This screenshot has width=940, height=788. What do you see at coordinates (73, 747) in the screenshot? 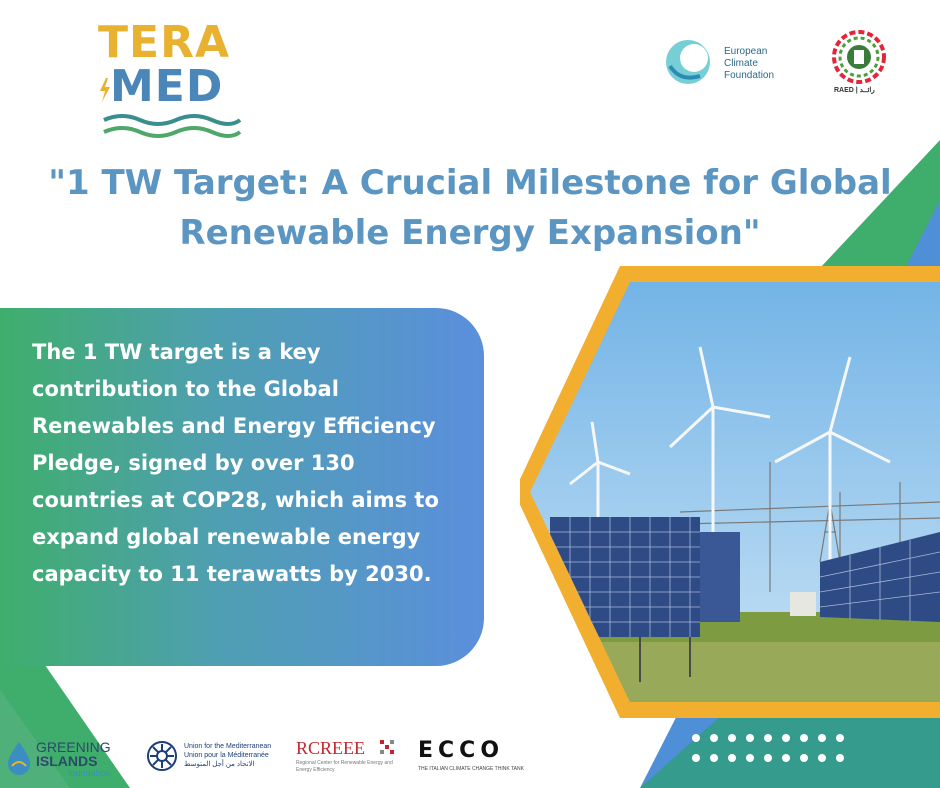
I see `greening-line-1: GREENING` at bounding box center [73, 747].